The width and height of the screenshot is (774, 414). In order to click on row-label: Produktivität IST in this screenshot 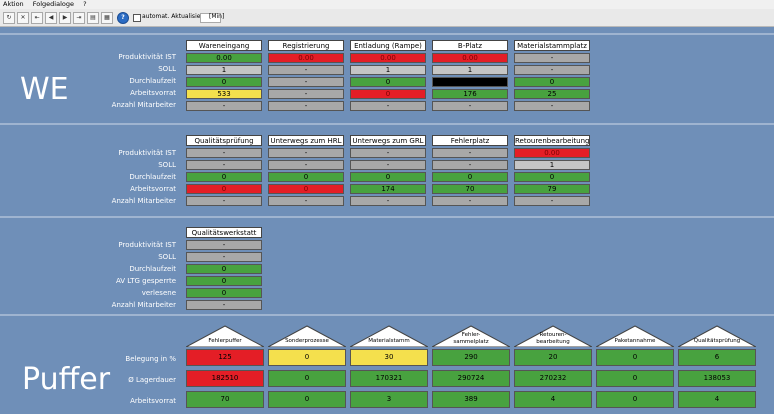, I will do `click(147, 153)`.